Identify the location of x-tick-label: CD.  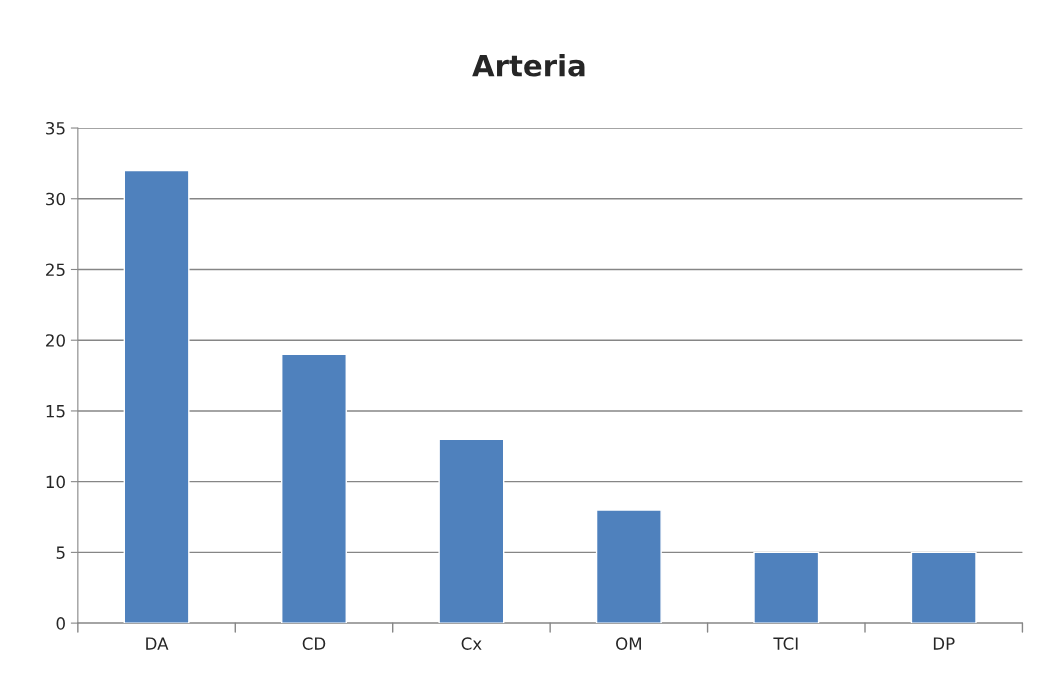
(314, 643).